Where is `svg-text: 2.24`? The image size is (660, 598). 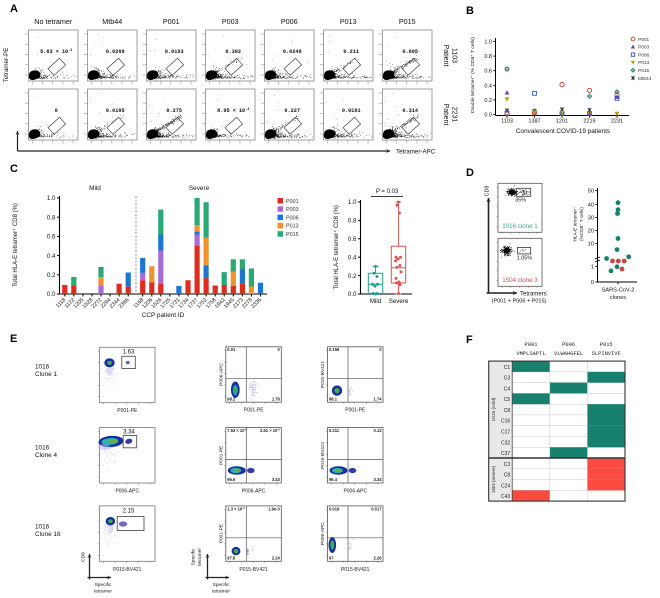
svg-text: 2.24 is located at coordinates (276, 558).